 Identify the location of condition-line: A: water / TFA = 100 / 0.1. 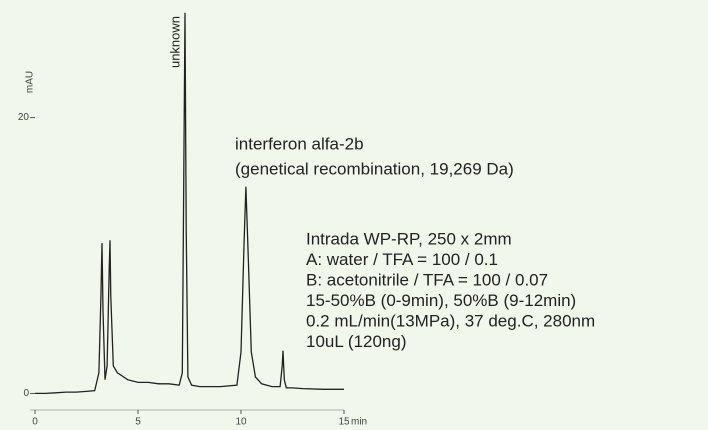
(402, 259).